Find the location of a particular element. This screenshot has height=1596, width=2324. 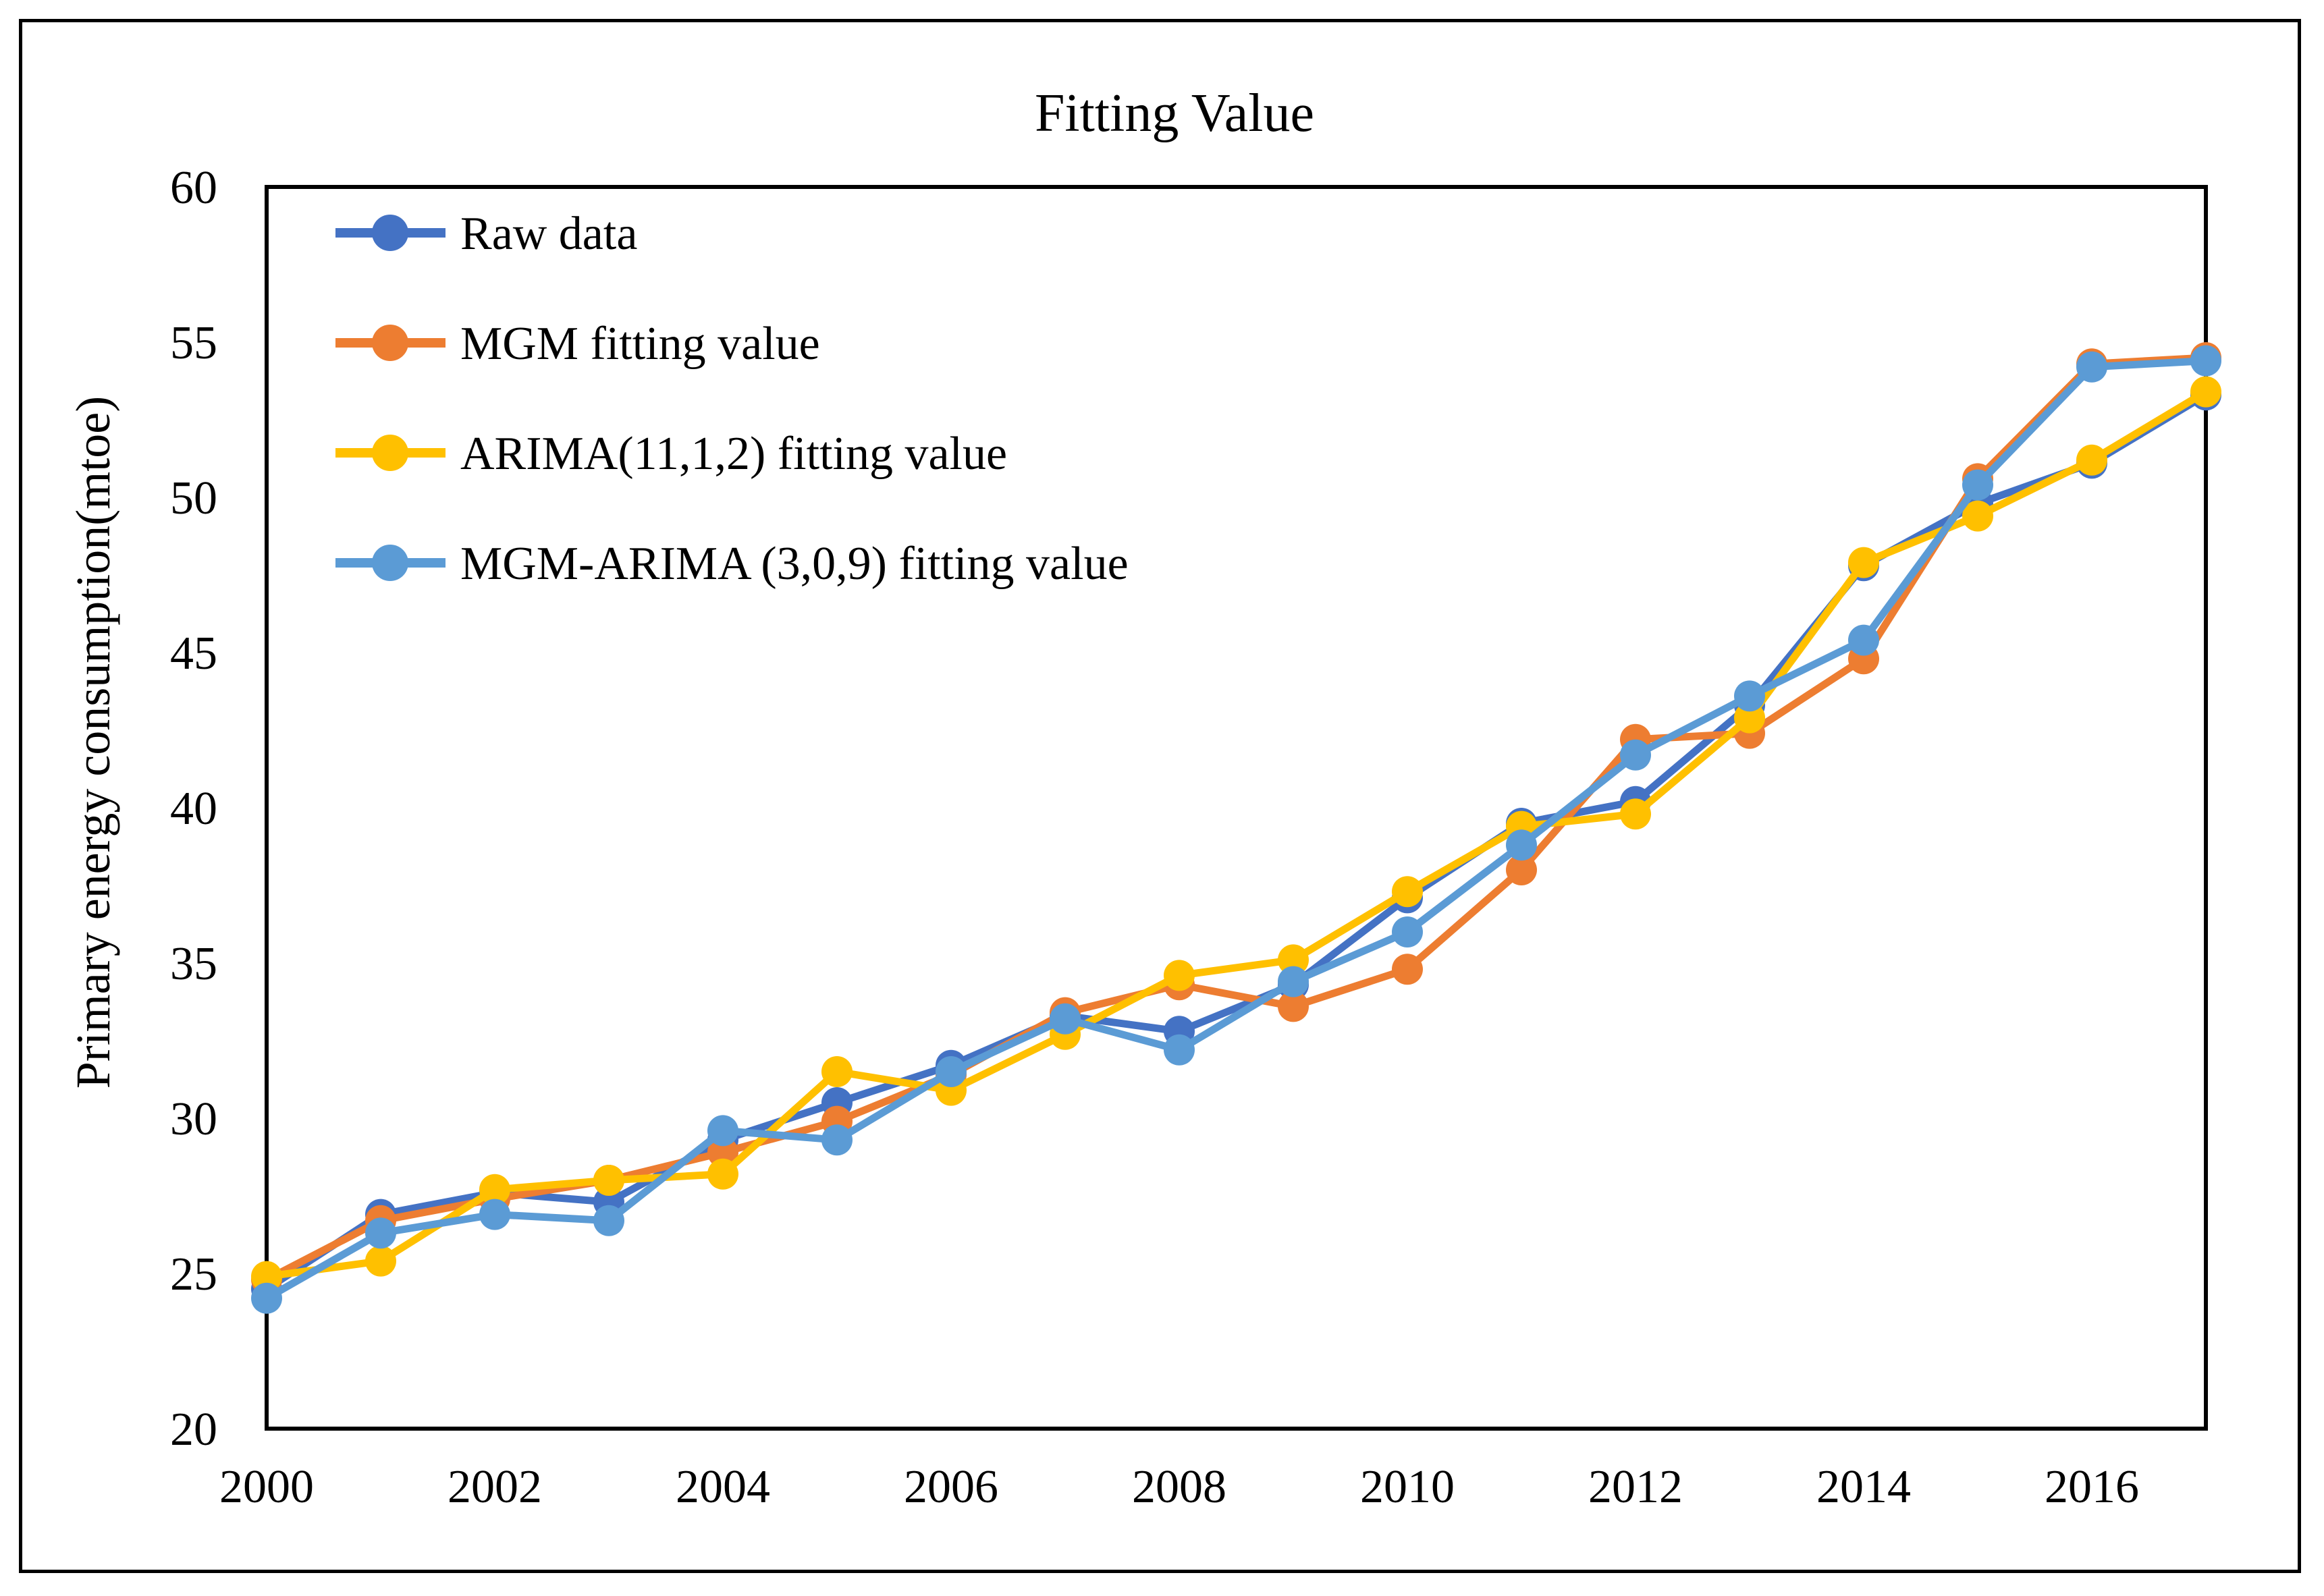

legend-swatch-marker-raw-data is located at coordinates (390, 233).